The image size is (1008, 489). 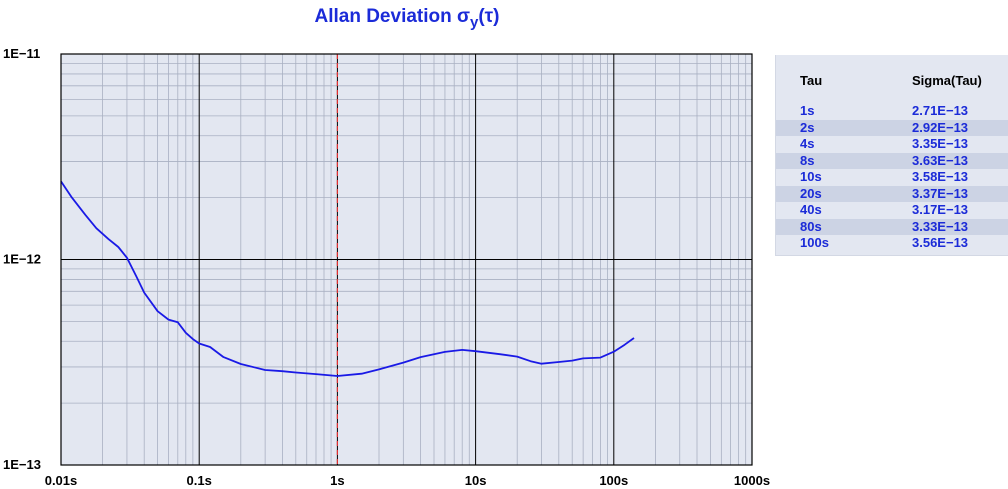 What do you see at coordinates (61, 480) in the screenshot?
I see `x-tick-label: 0.01s` at bounding box center [61, 480].